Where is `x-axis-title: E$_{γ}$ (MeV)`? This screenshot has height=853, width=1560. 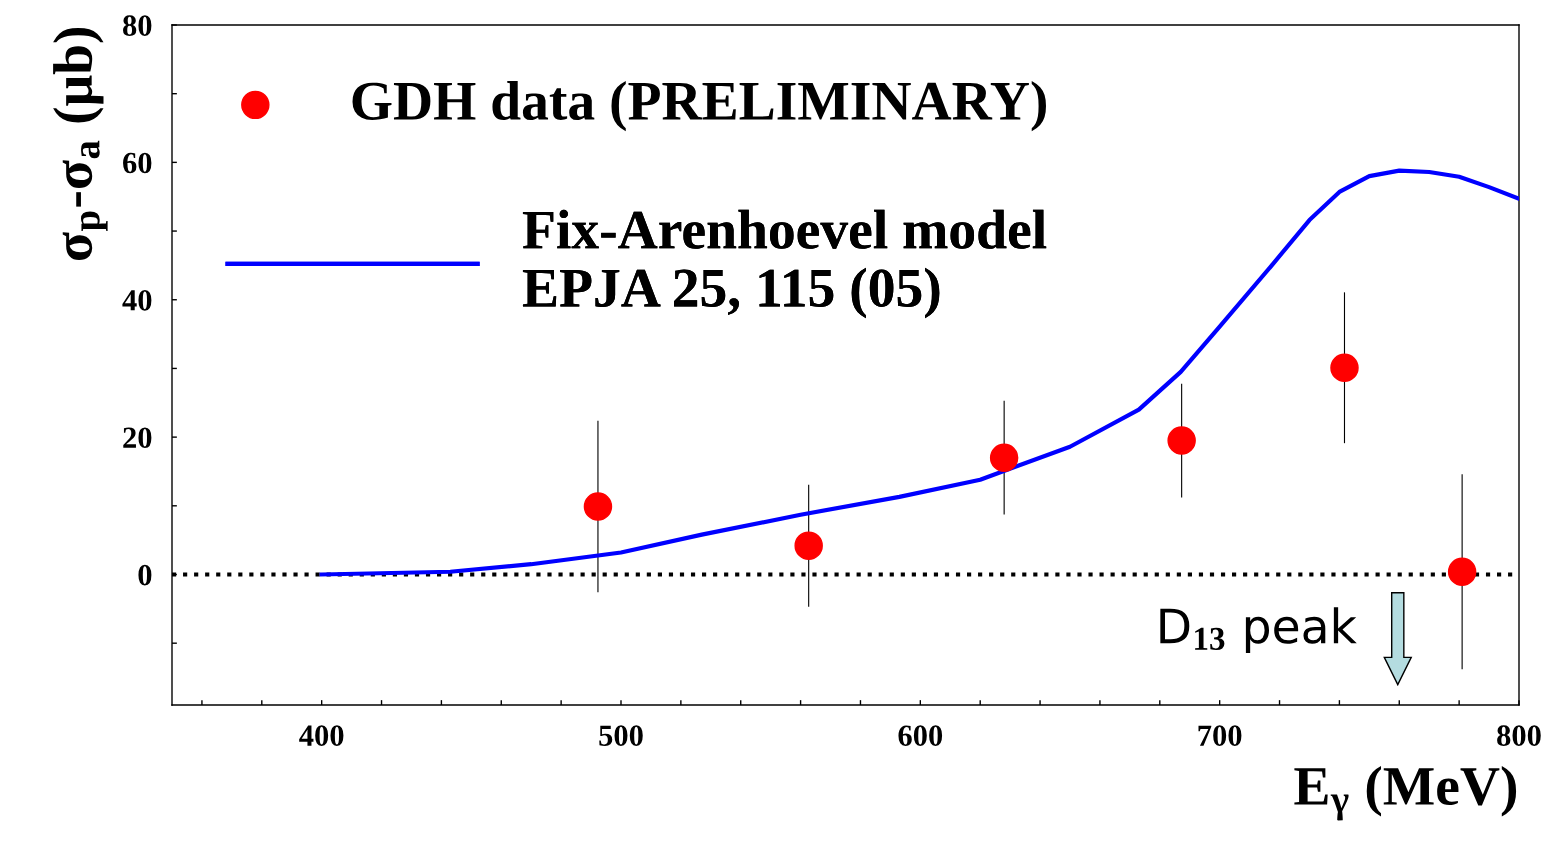
x-axis-title: E$_{γ}$ (MeV) is located at coordinates (1405, 793).